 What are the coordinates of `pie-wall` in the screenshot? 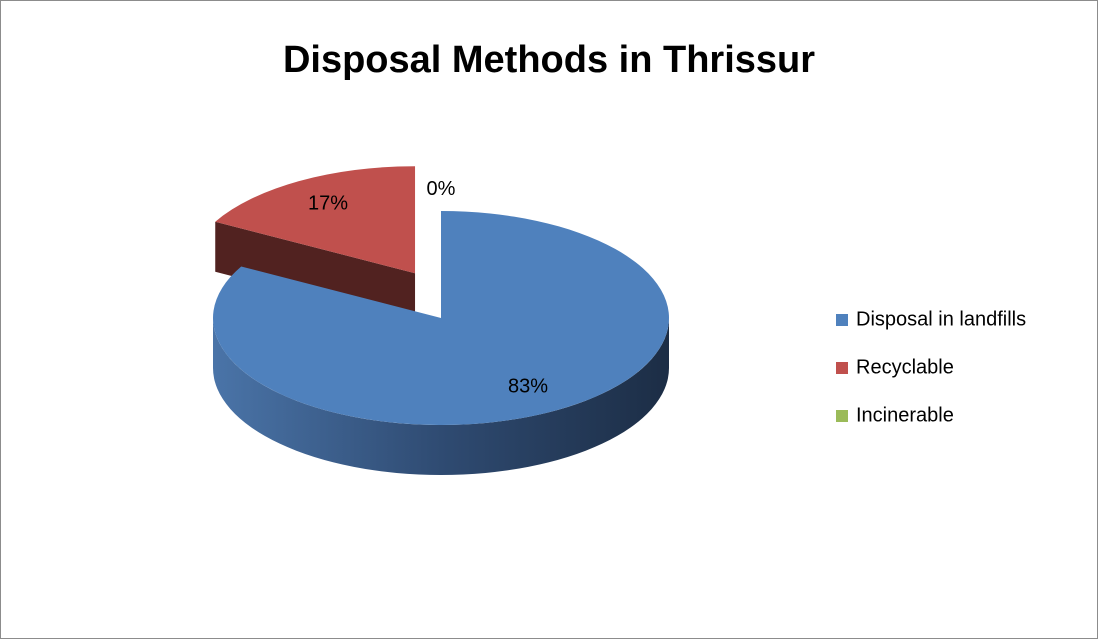 It's located at (315, 272).